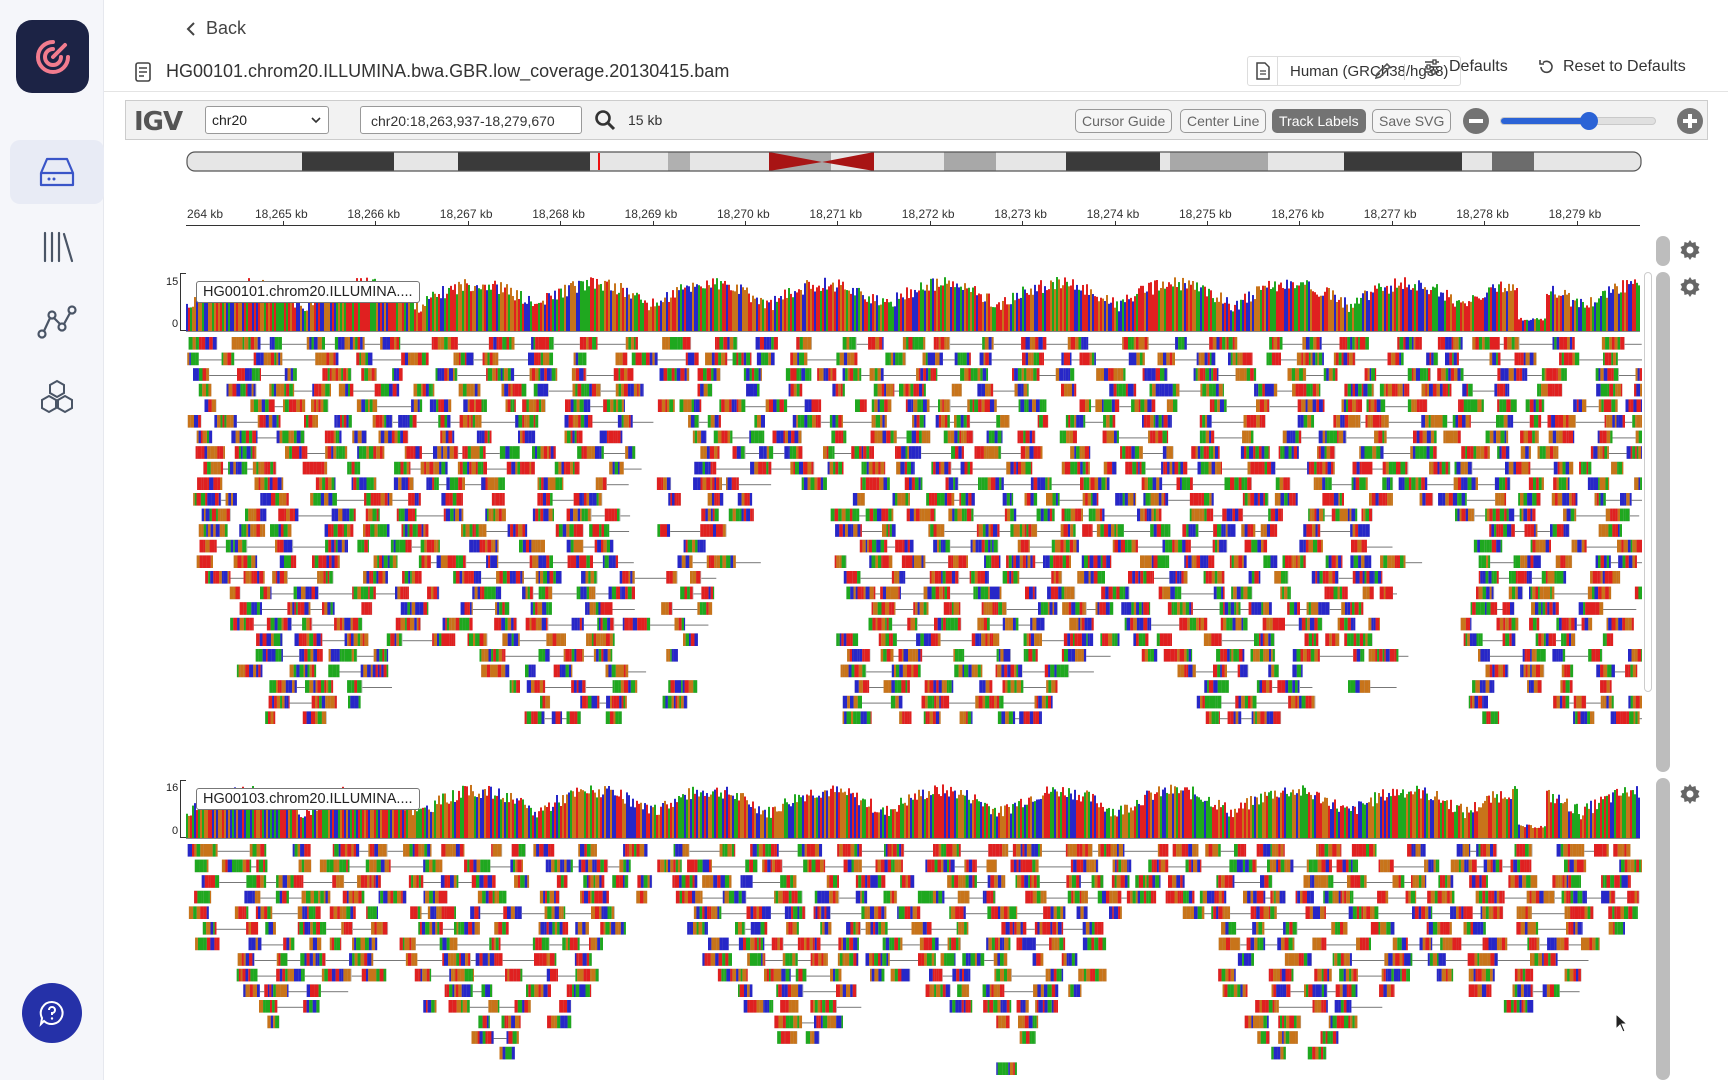 This screenshot has height=1080, width=1728. I want to click on app-logo, so click(52, 56).